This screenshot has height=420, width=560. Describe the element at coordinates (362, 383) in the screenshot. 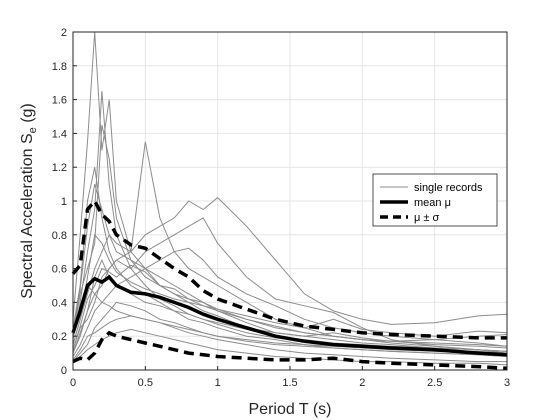

I see `x-tick-label: 2` at that location.